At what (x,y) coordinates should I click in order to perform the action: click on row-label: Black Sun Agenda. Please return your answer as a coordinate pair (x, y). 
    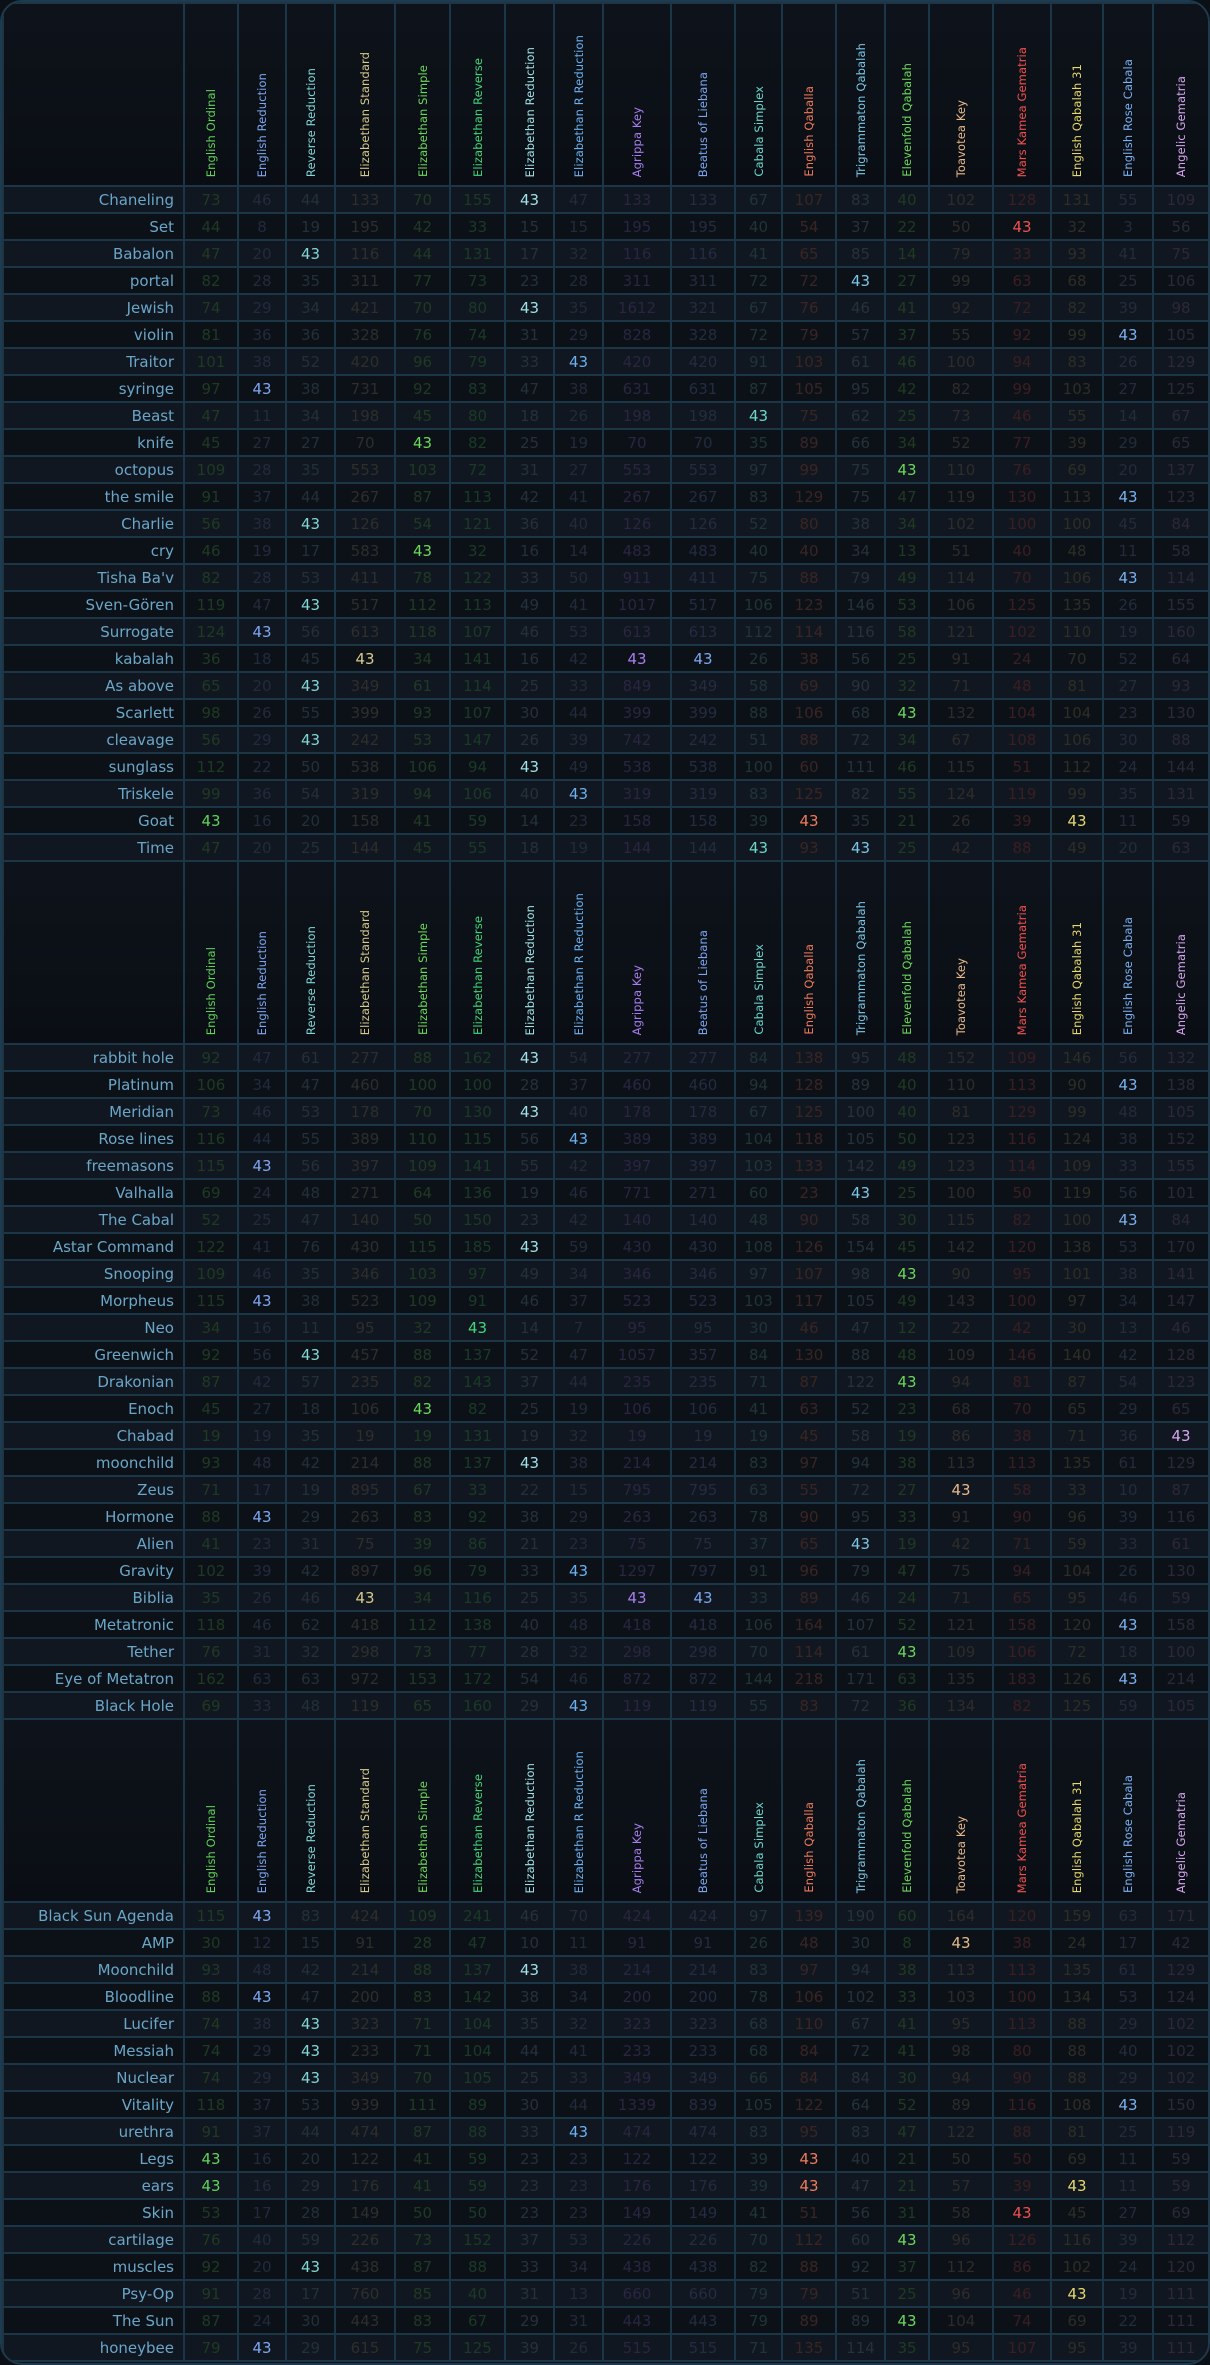
    Looking at the image, I should click on (93, 1915).